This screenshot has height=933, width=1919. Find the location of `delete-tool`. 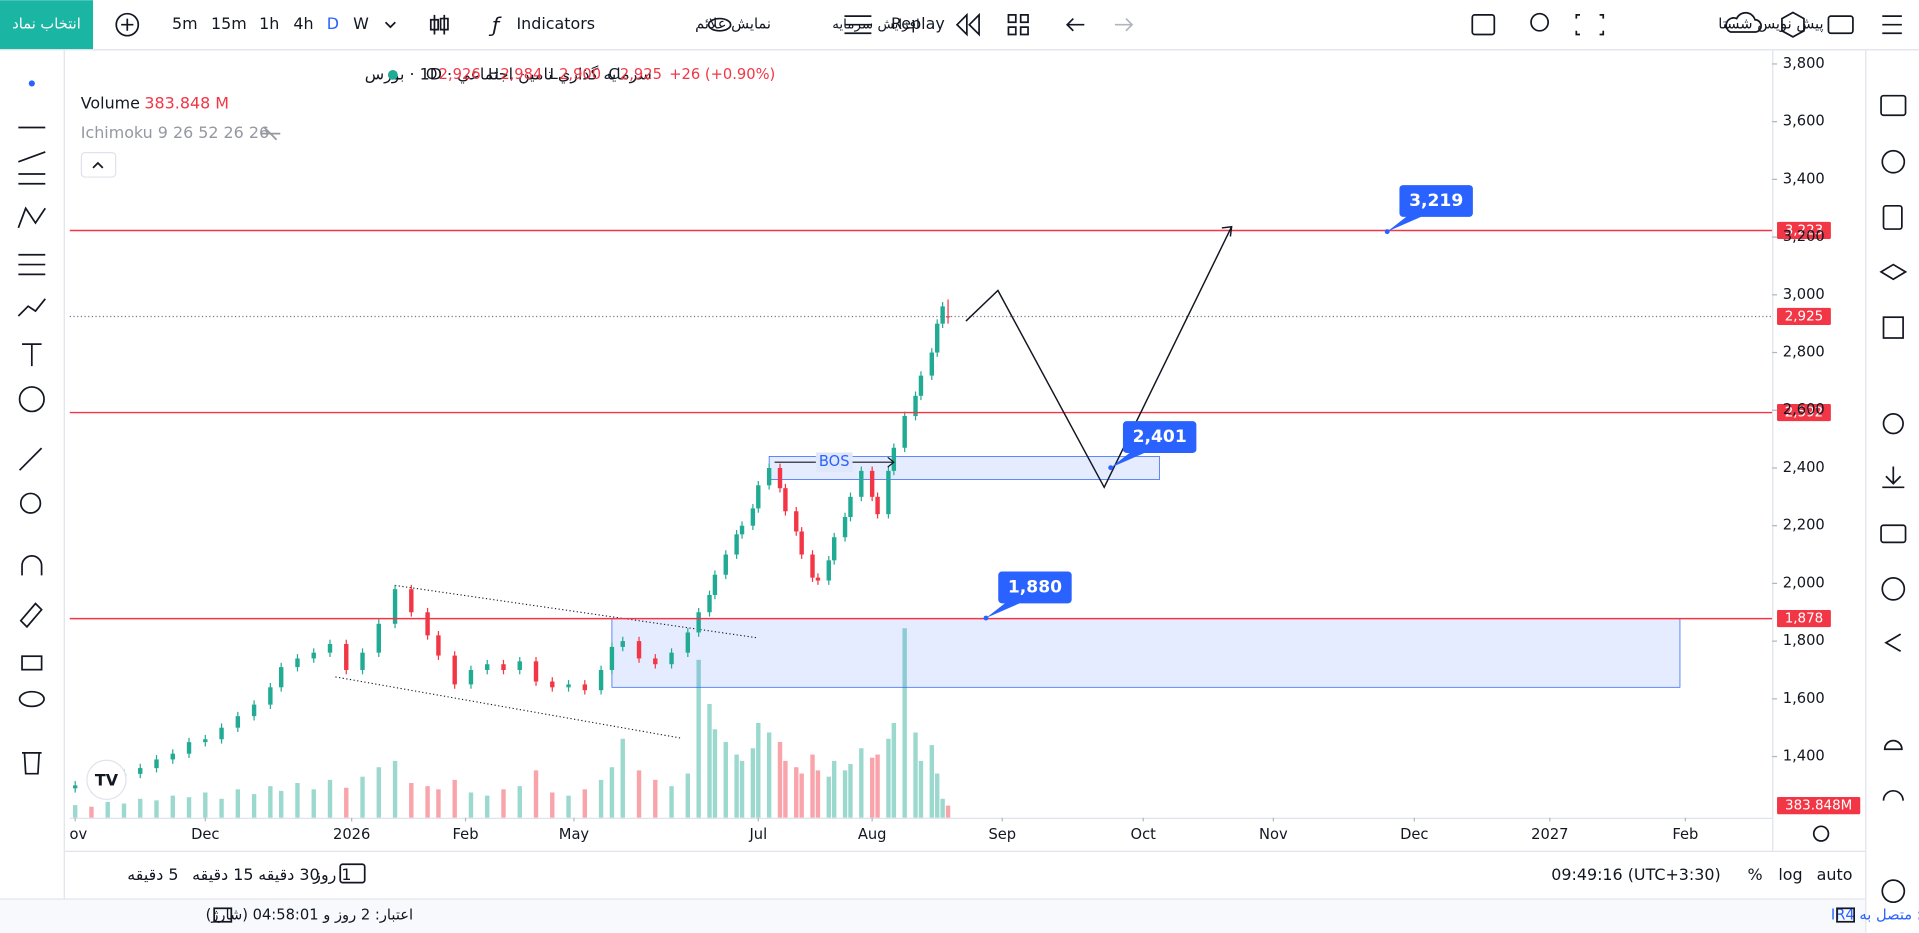

delete-tool is located at coordinates (32, 763).